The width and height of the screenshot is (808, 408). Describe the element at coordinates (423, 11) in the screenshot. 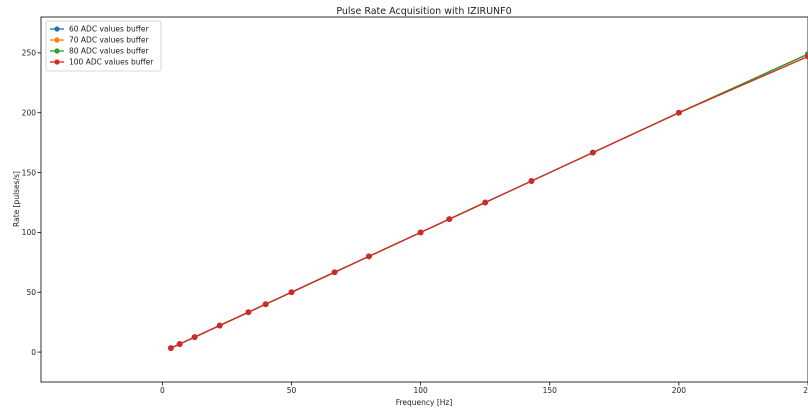

I see `chart-title: Pulse Rate Acquisition with IZIRUNF0` at that location.